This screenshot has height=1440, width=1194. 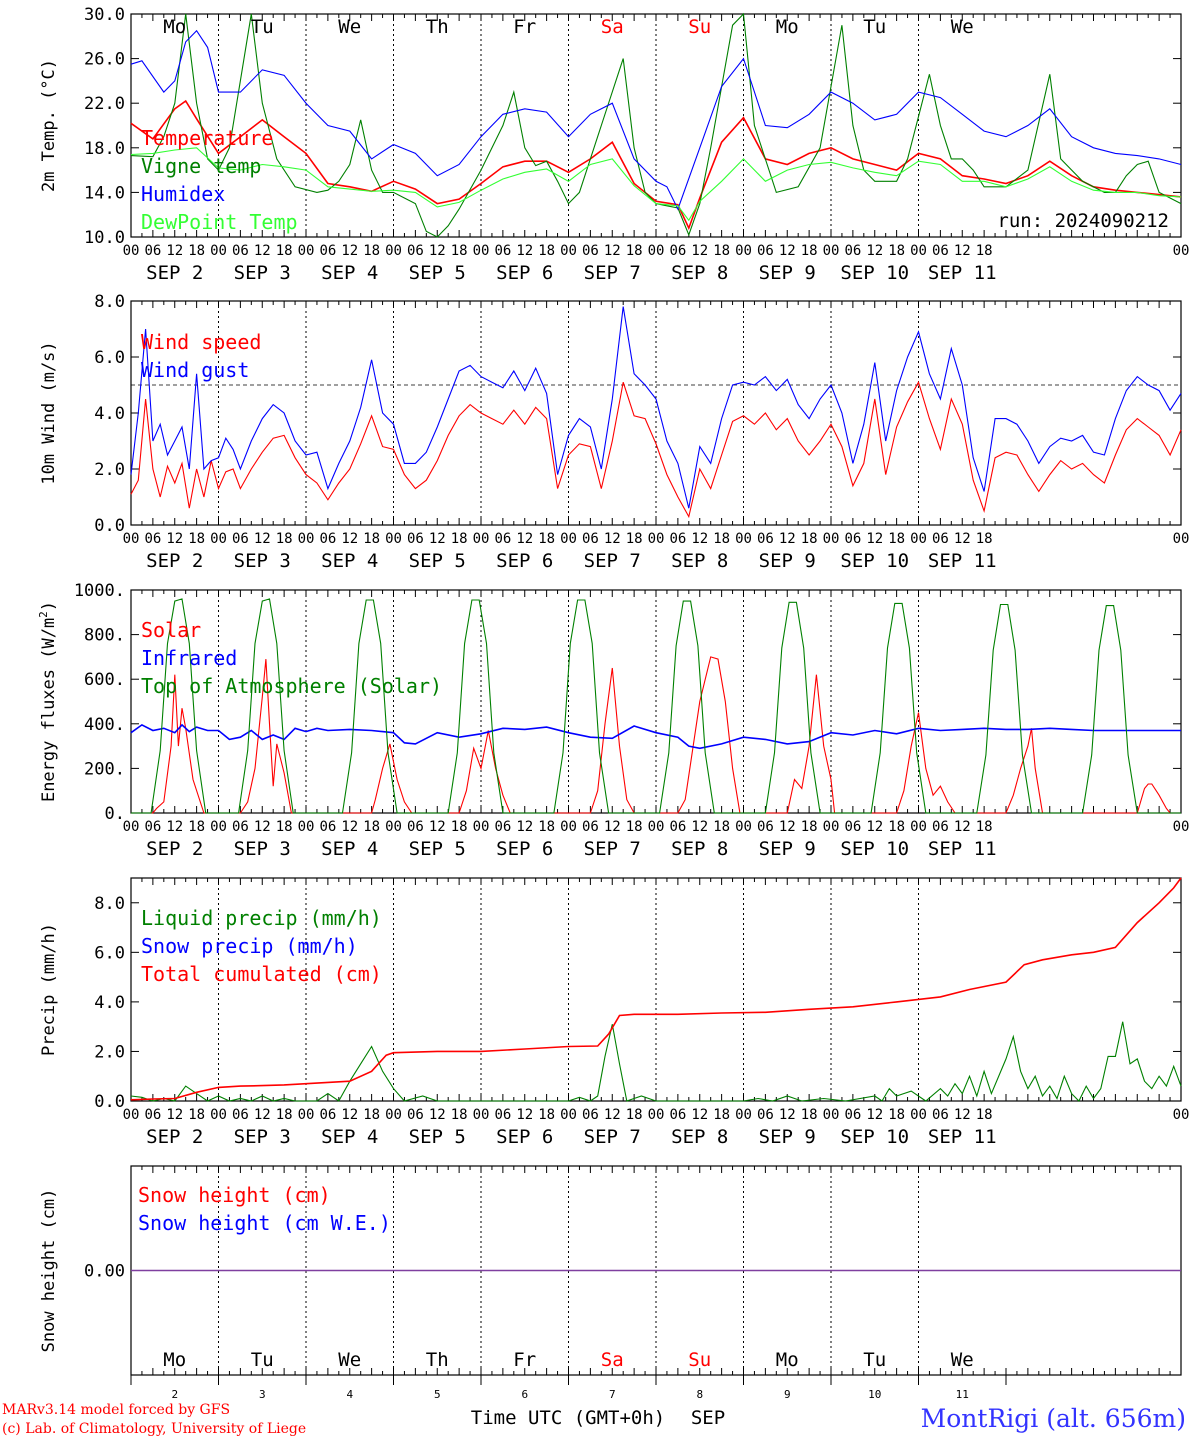 I want to click on date-label: SEP 7, so click(x=612, y=1137).